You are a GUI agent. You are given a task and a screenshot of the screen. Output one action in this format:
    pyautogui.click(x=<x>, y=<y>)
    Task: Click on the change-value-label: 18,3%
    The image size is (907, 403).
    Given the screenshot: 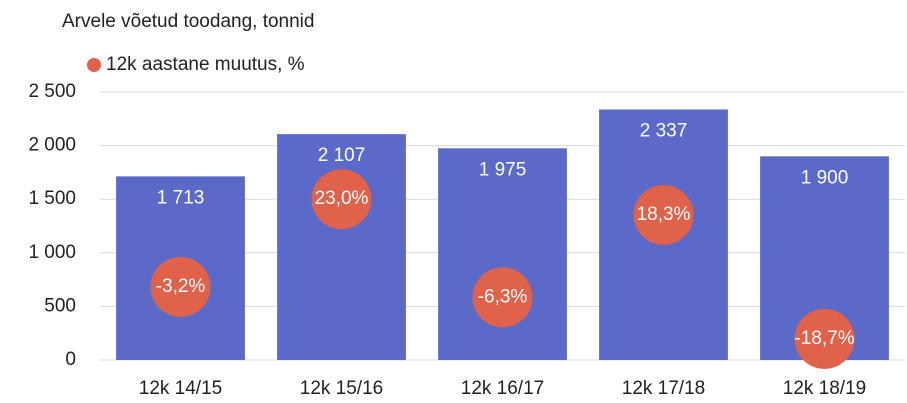 What is the action you would take?
    pyautogui.click(x=664, y=214)
    